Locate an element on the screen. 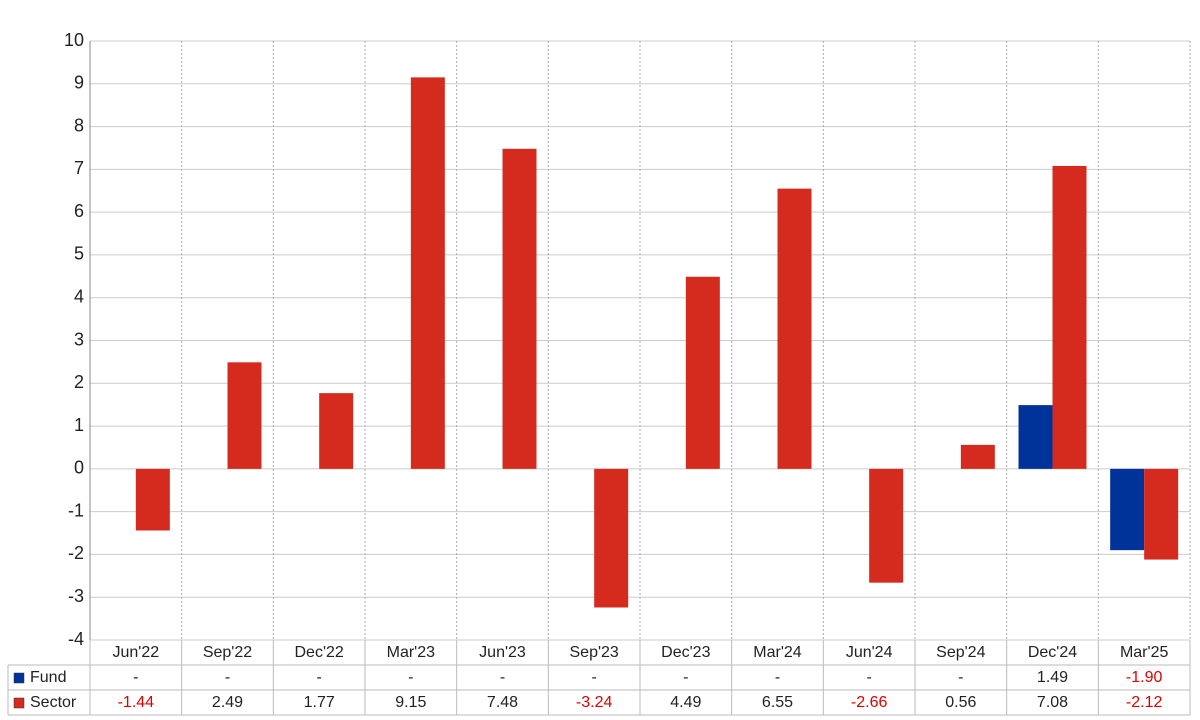 This screenshot has width=1200, height=720. value-label: 6.55 is located at coordinates (777, 702).